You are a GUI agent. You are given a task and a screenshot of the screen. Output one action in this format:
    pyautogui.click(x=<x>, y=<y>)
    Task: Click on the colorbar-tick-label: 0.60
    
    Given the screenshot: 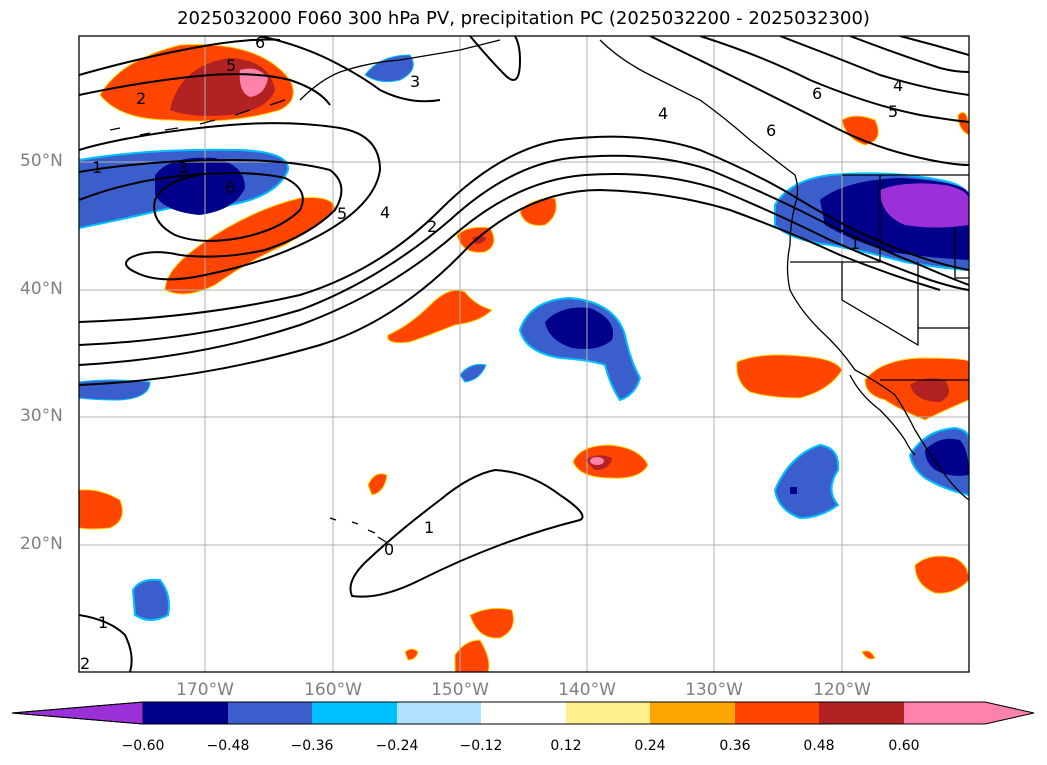 What is the action you would take?
    pyautogui.click(x=904, y=746)
    